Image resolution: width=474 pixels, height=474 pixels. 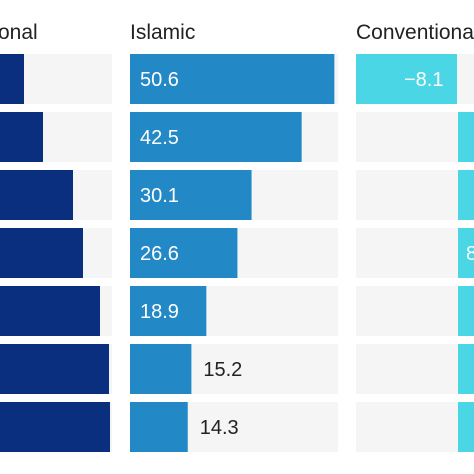 What do you see at coordinates (470, 254) in the screenshot?
I see `value-label-change-3: 8` at bounding box center [470, 254].